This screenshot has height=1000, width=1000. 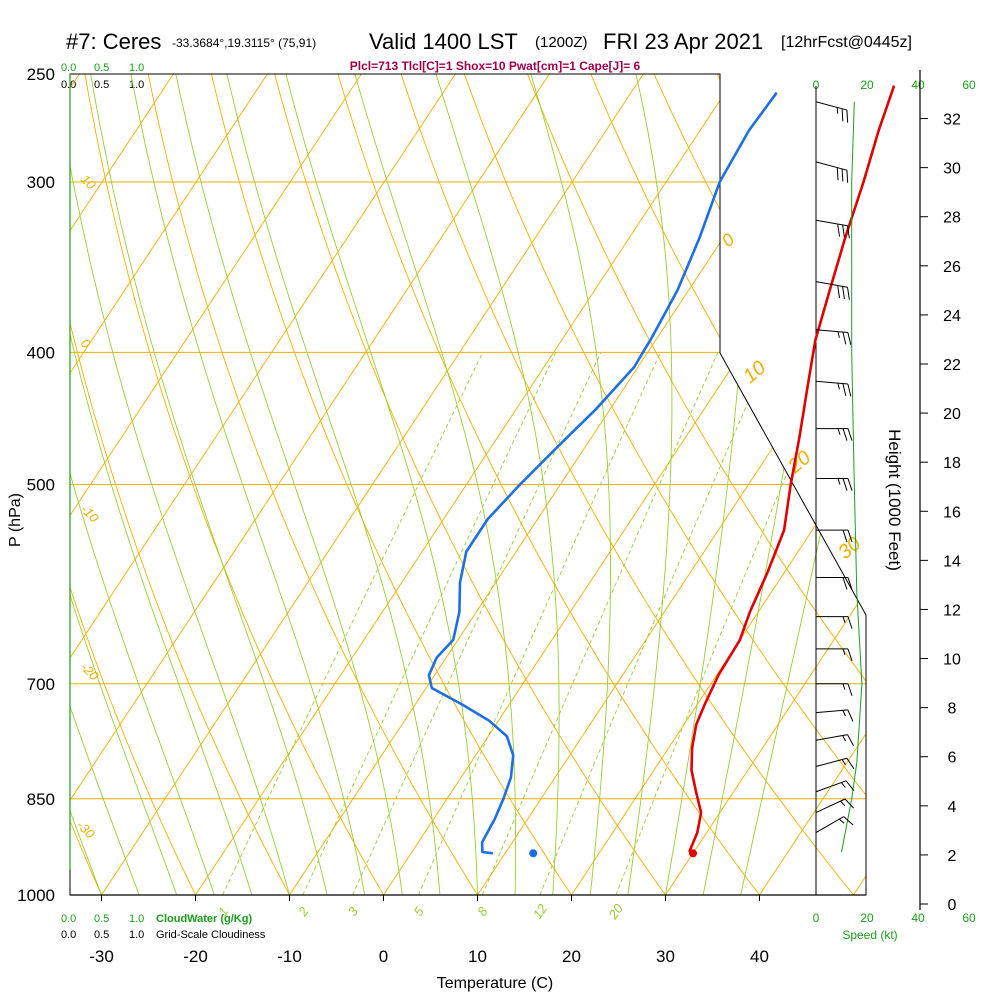 What do you see at coordinates (561, 42) in the screenshot?
I see `zulu-time: (1200Z)` at bounding box center [561, 42].